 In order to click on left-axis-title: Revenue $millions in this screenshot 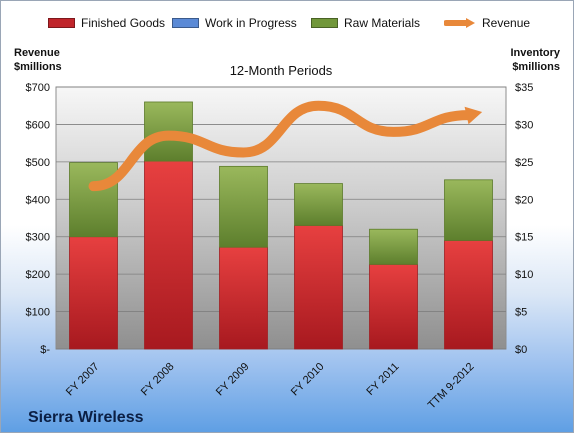, I will do `click(38, 60)`.